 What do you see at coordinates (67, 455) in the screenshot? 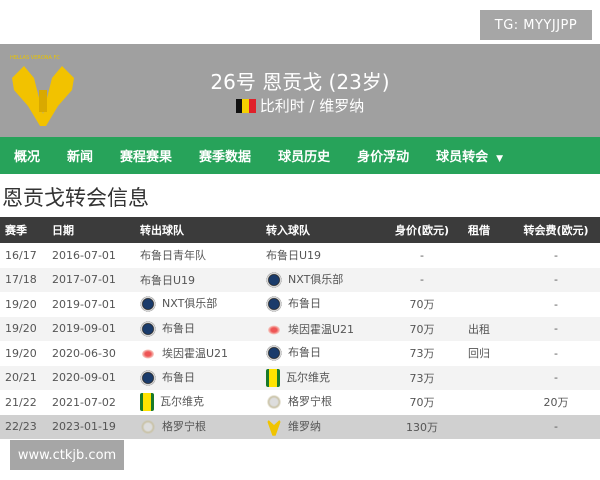
I see `watermark-bottom: www.ctkjb.com` at bounding box center [67, 455].